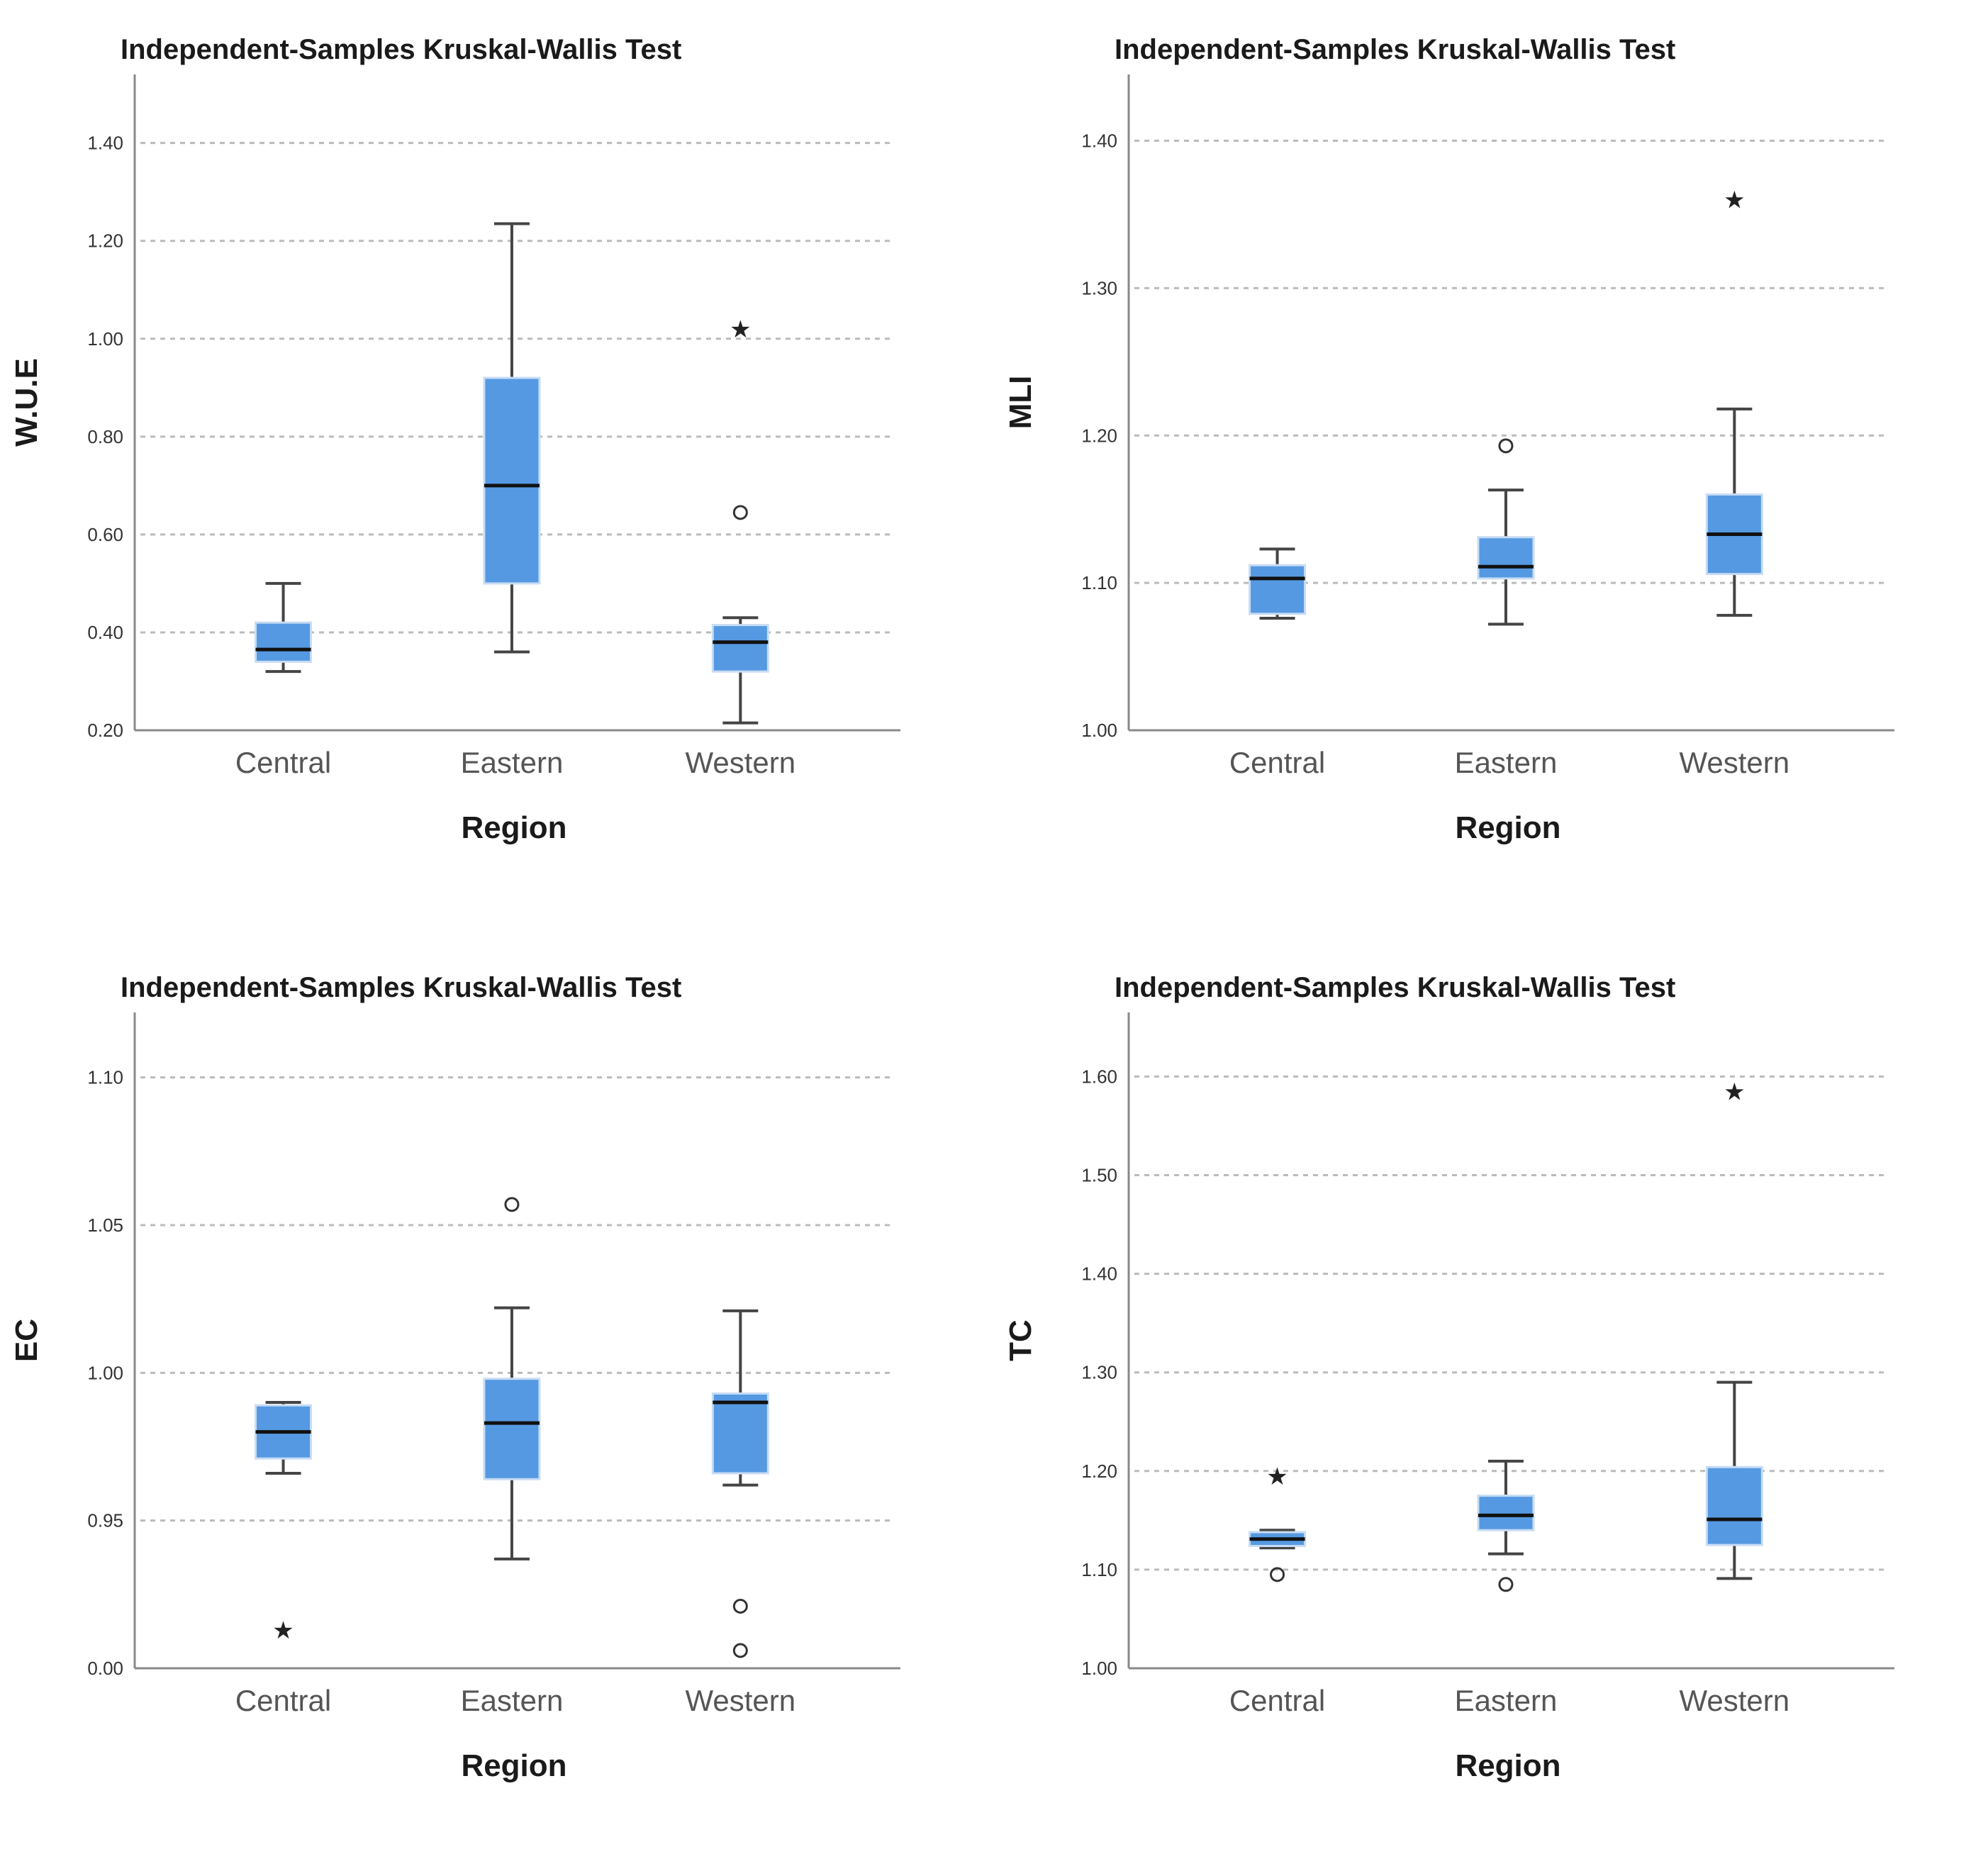 This screenshot has height=1876, width=1988. I want to click on y-axis-label: TC, so click(1020, 1340).